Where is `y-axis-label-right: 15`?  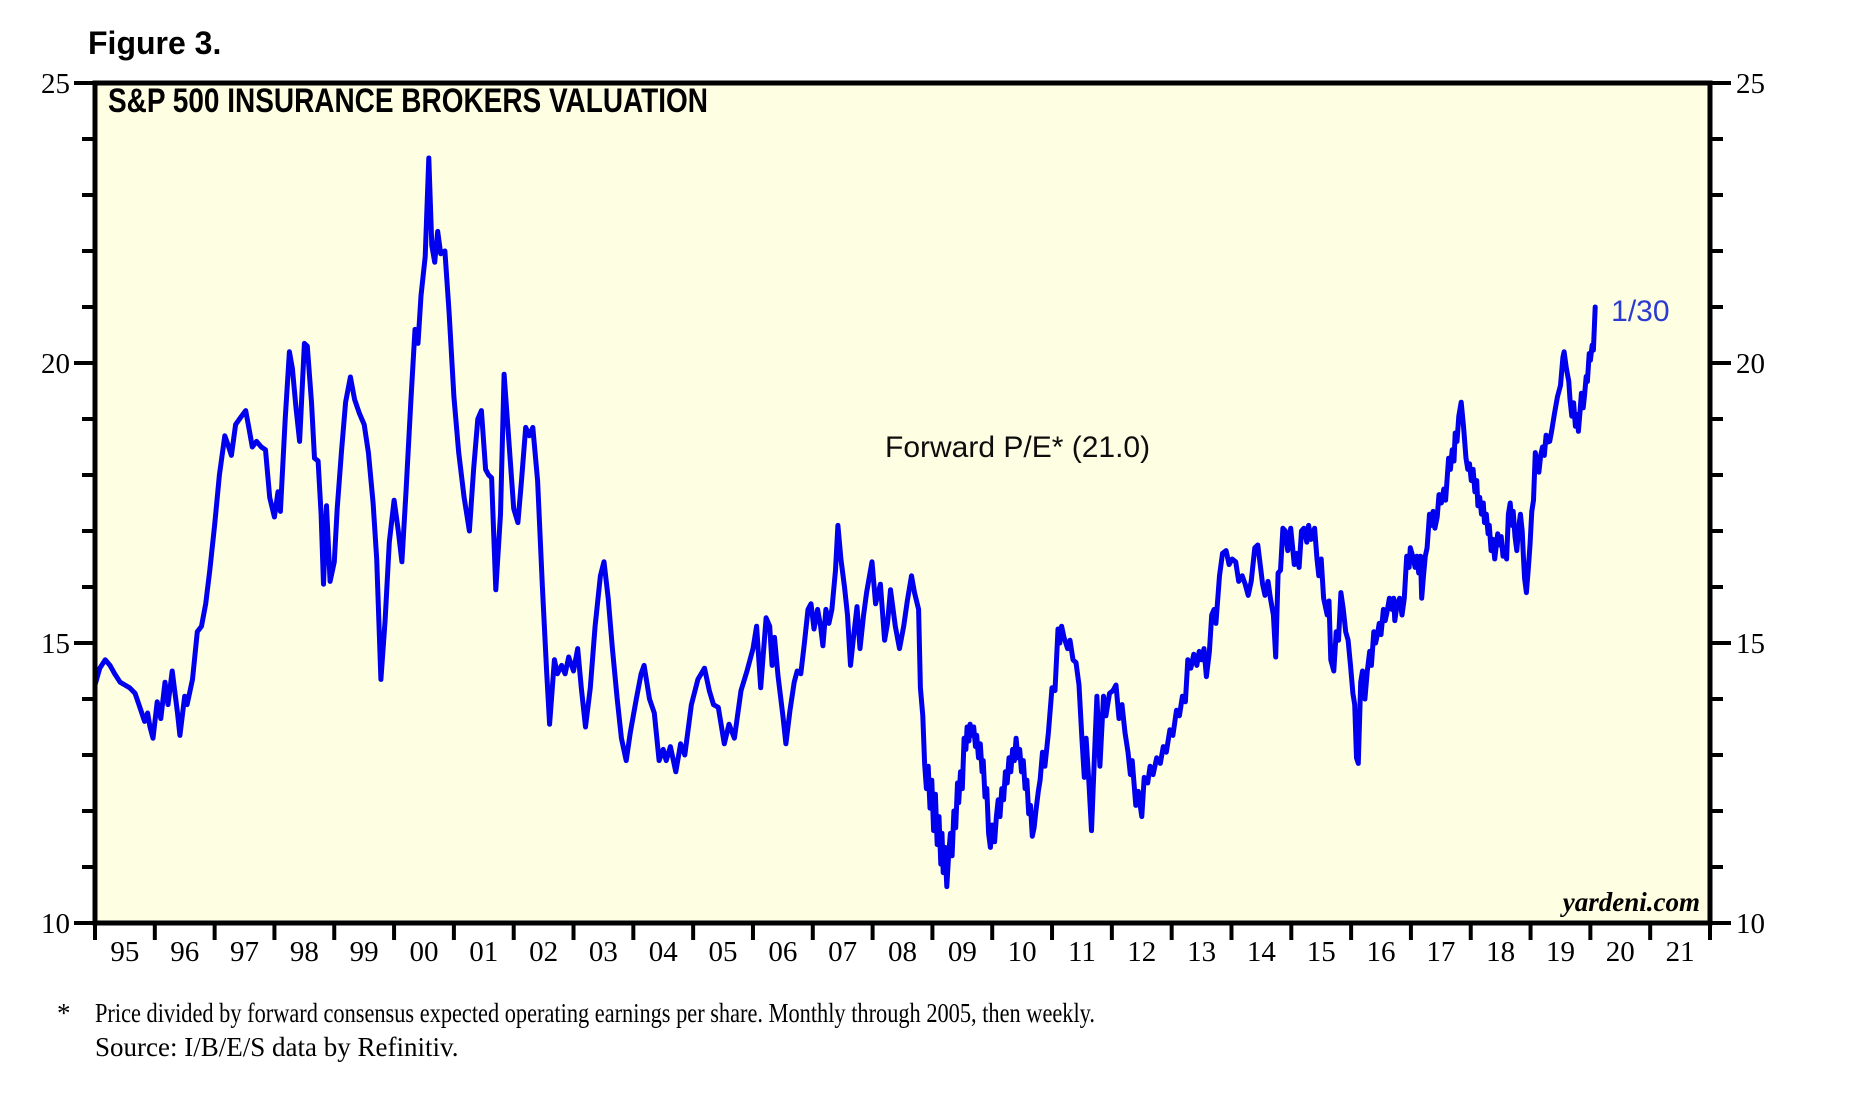 y-axis-label-right: 15 is located at coordinates (1750, 644).